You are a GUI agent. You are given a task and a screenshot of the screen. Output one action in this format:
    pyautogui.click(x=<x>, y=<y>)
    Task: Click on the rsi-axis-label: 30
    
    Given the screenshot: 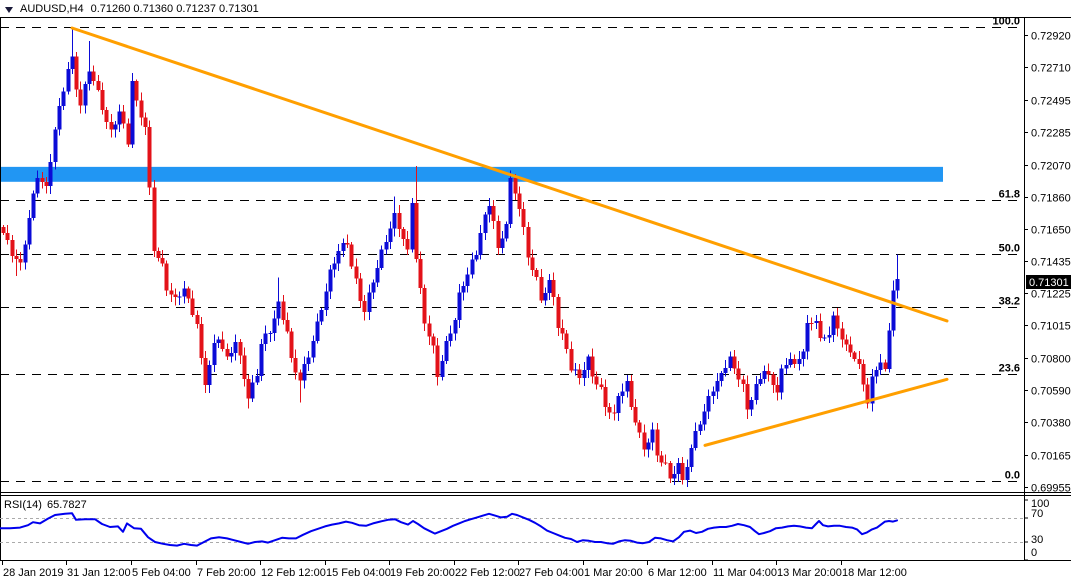 What is the action you would take?
    pyautogui.click(x=1037, y=540)
    